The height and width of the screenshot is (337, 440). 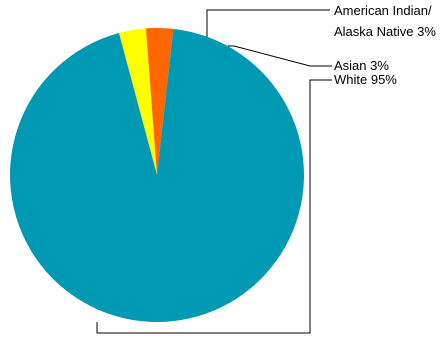 I want to click on label-american-indian-line1: American Indian/, so click(x=383, y=10).